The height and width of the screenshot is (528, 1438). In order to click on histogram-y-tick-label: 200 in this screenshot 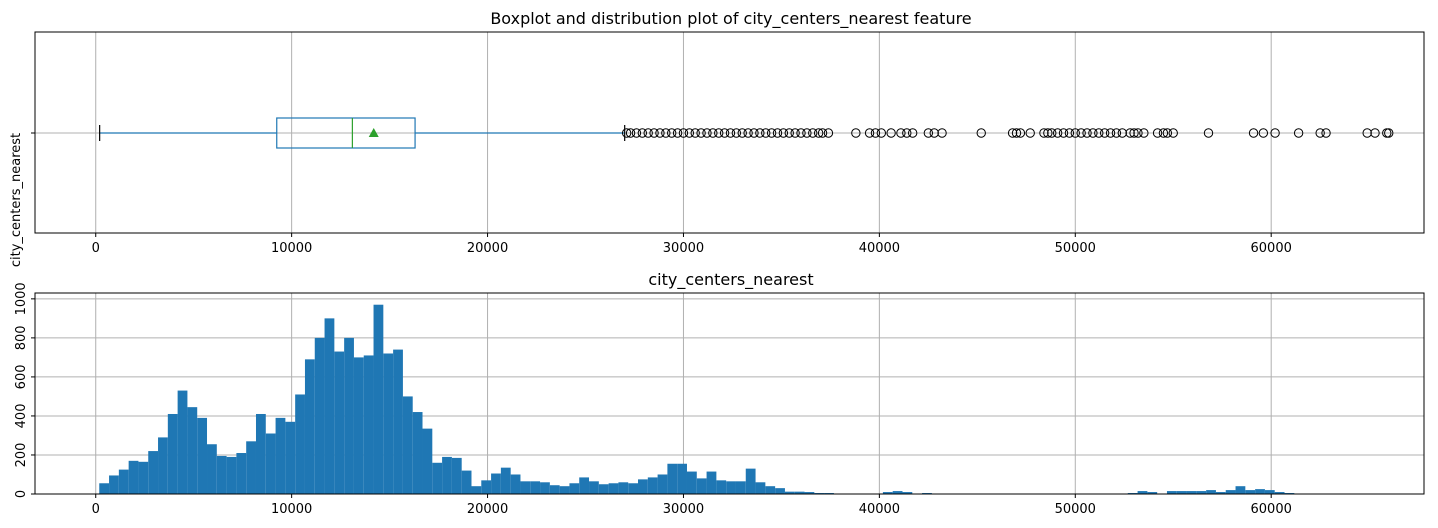, I will do `click(21, 455)`.